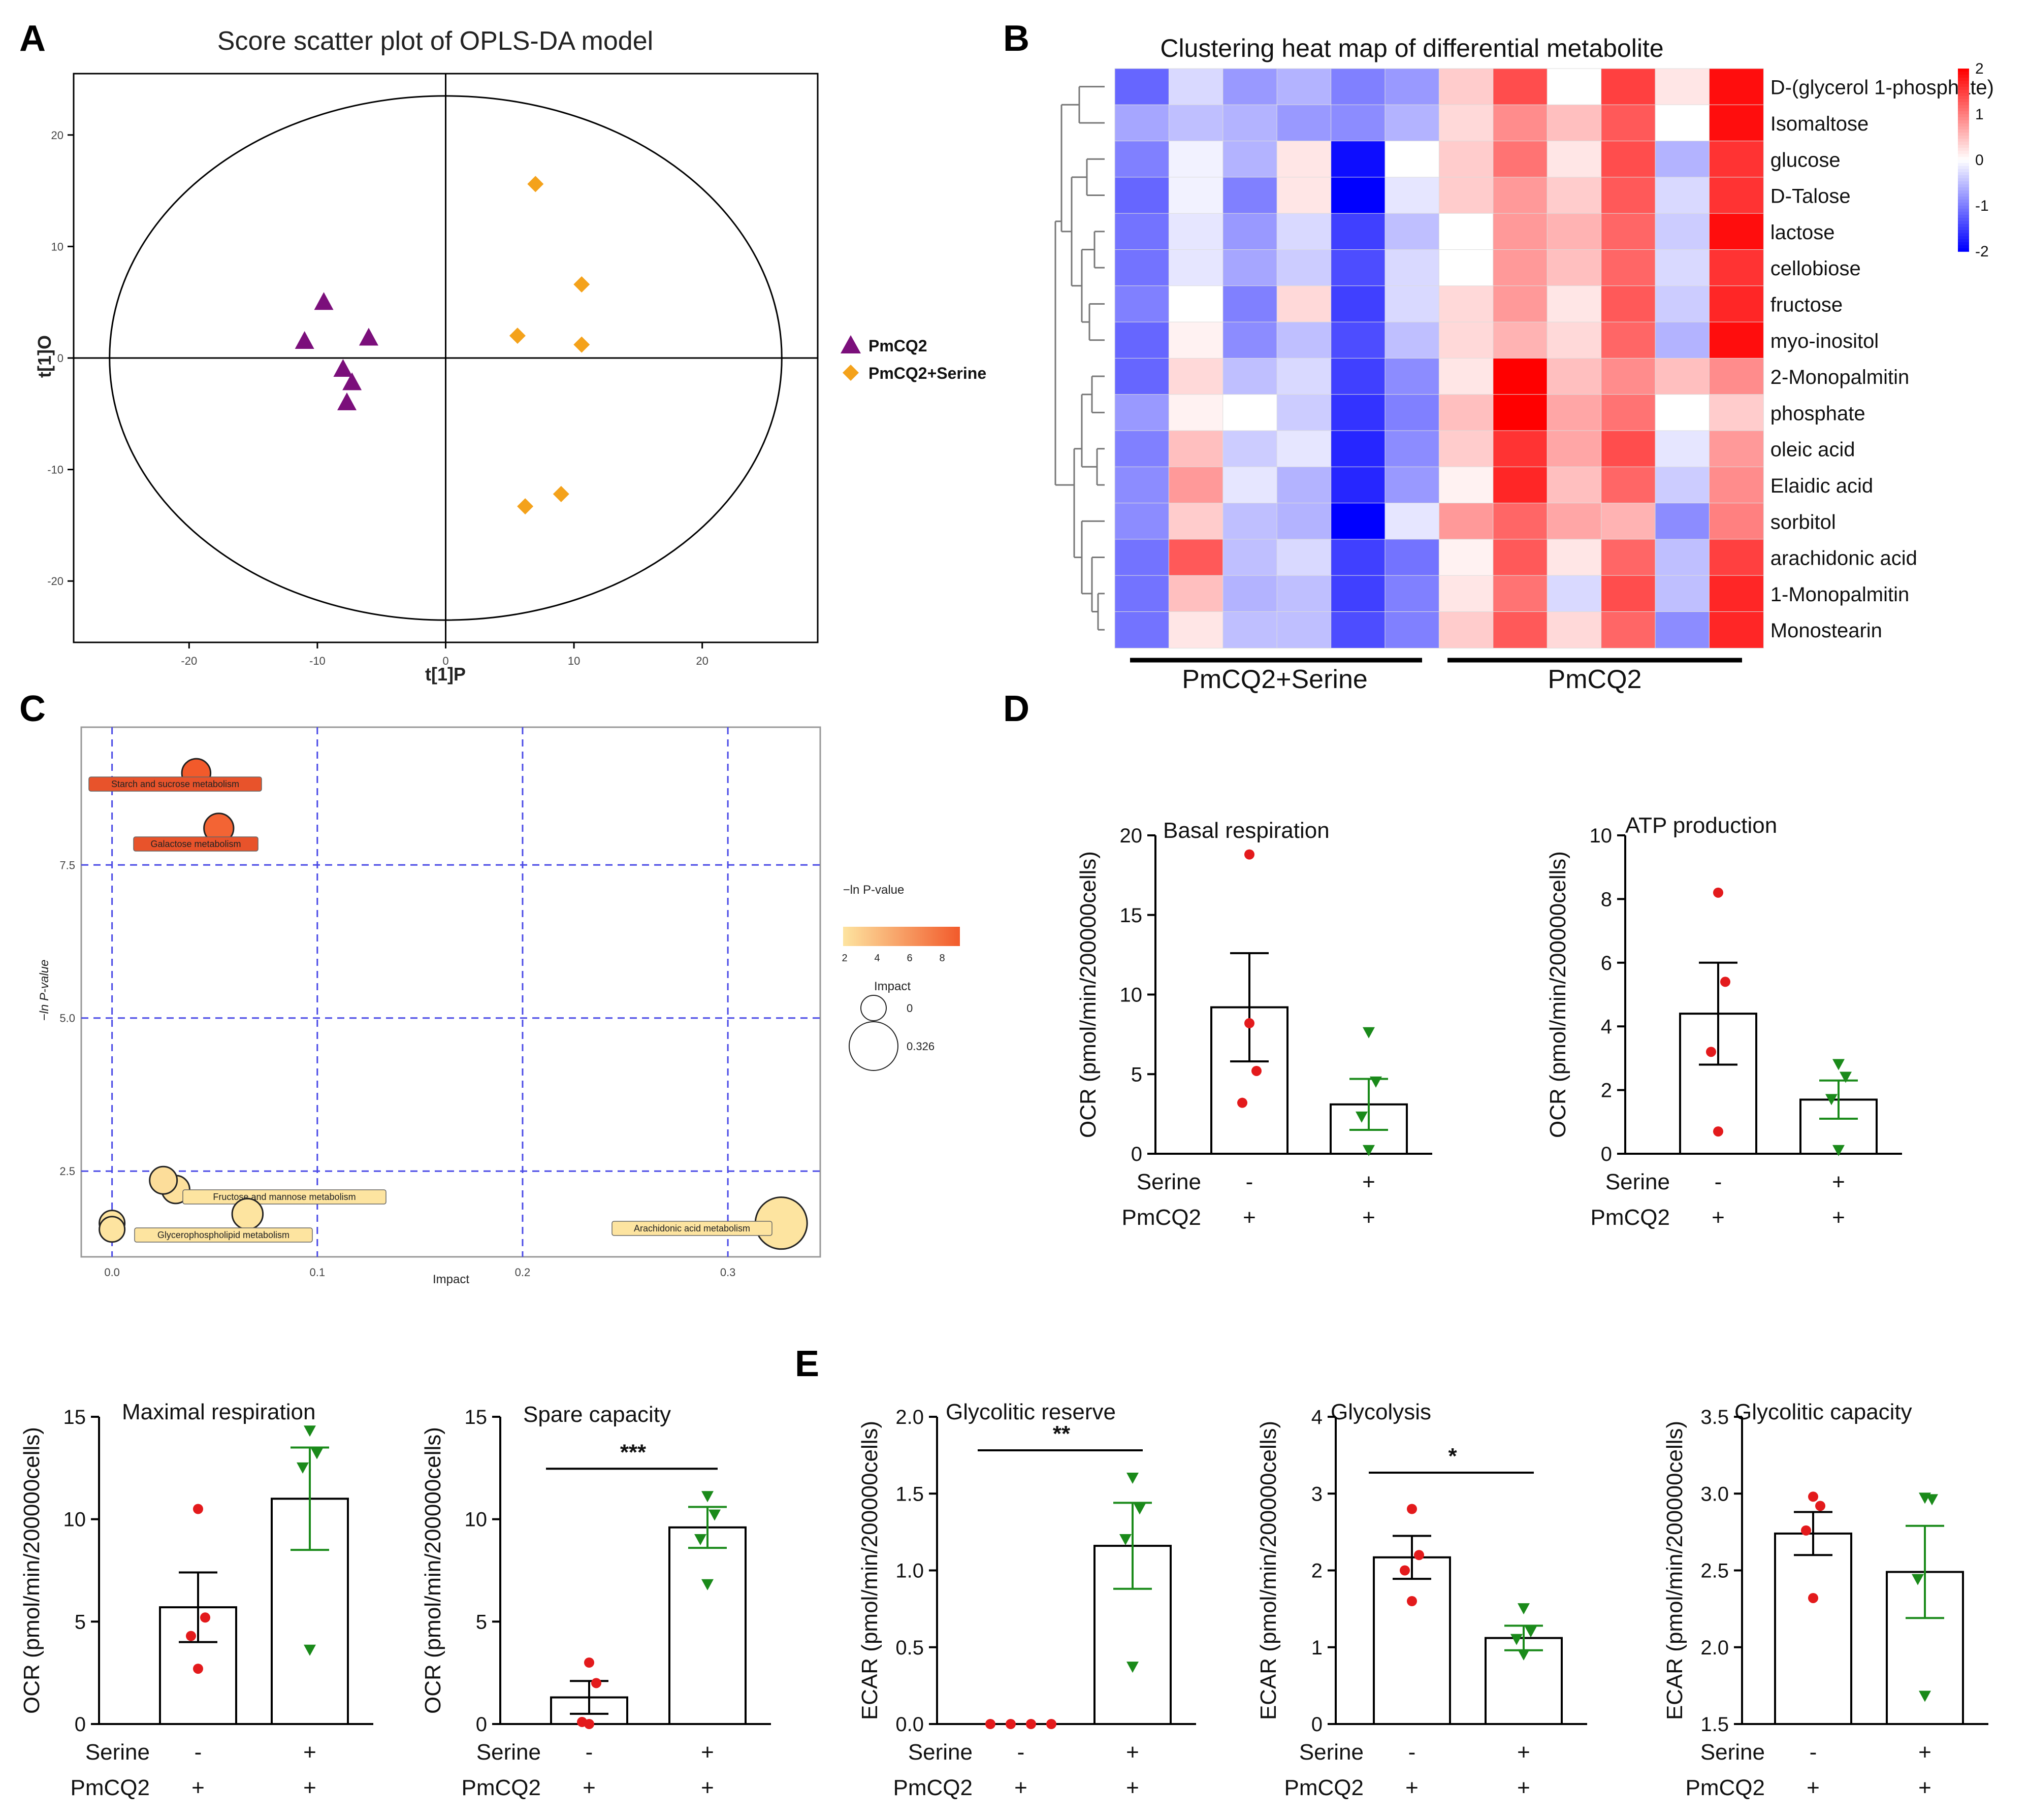  What do you see at coordinates (1718, 1218) in the screenshot?
I see `pmcq2-plus-sign: +` at bounding box center [1718, 1218].